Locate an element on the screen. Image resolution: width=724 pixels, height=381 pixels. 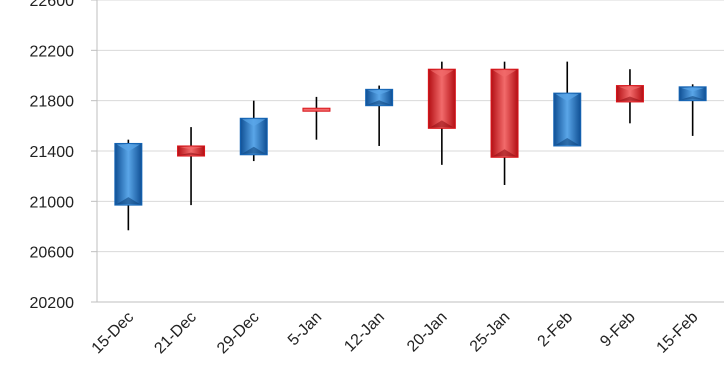
x-tick-label: 15-Feb is located at coordinates (678, 333).